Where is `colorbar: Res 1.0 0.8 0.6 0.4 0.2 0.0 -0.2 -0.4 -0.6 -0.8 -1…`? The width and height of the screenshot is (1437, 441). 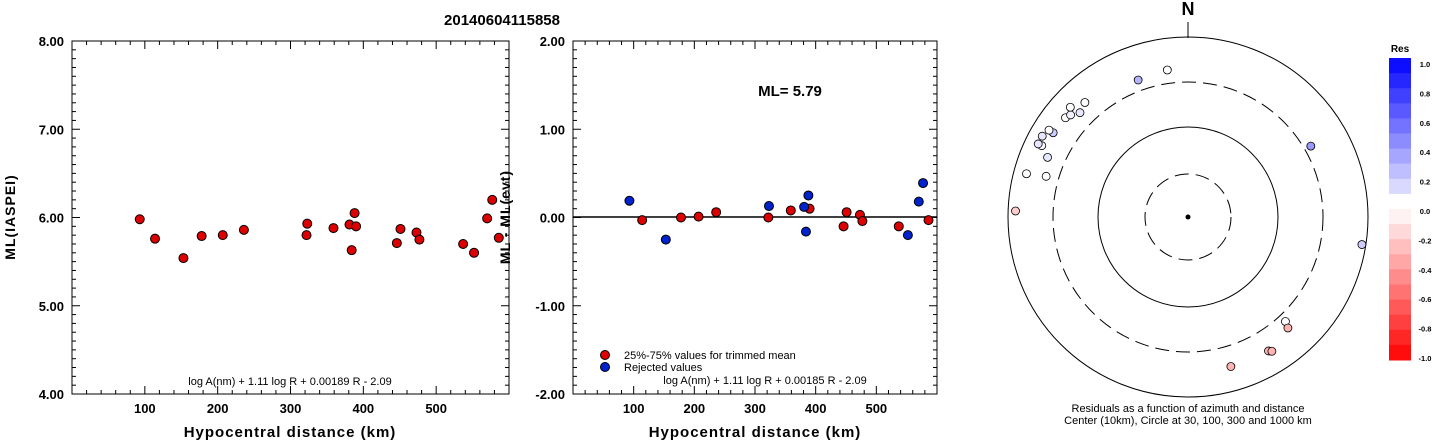
colorbar: Res 1.0 0.8 0.6 0.4 0.2 0.0 -0.2 -0.4 -0.6 -0.8 -1… is located at coordinates (1410, 203).